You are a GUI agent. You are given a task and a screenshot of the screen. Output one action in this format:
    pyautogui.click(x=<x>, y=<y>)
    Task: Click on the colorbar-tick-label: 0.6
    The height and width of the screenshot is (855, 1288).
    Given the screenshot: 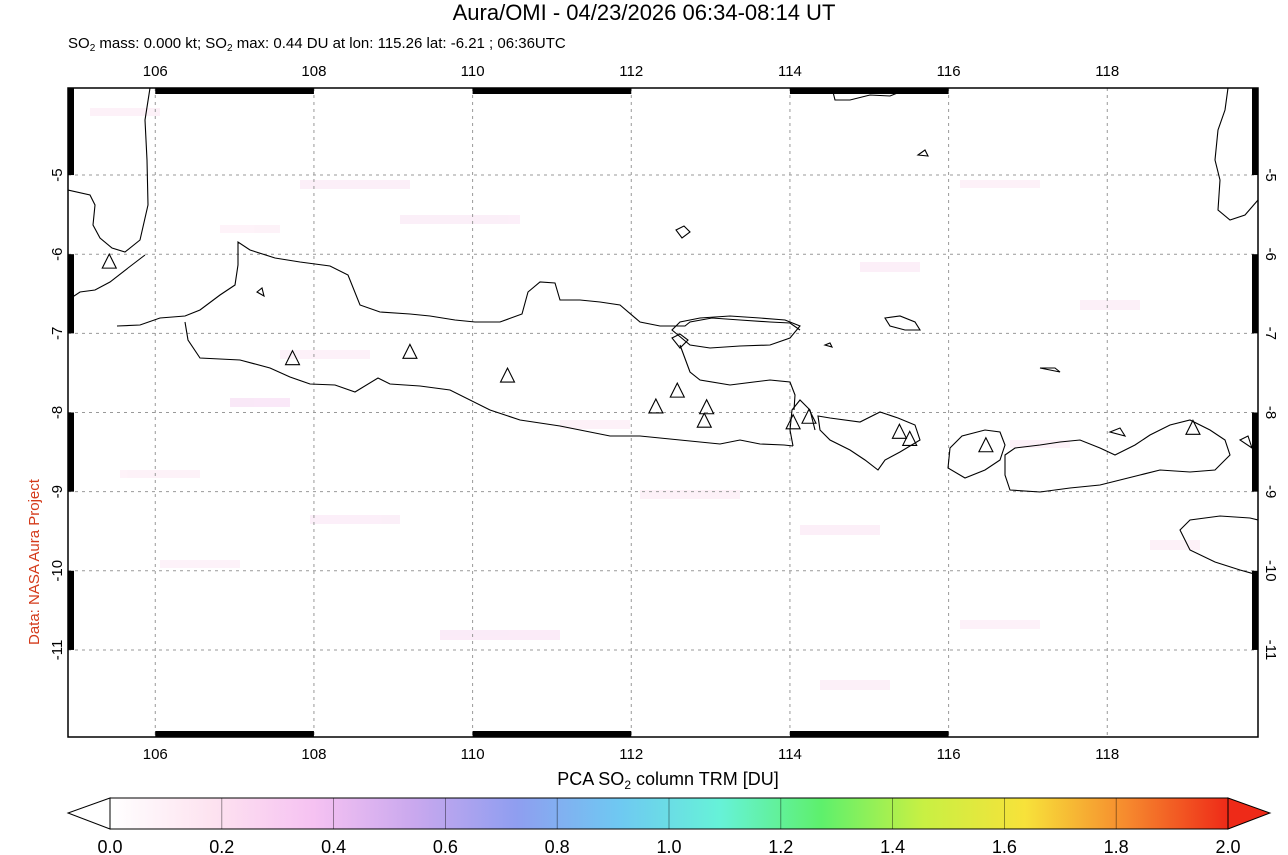 What is the action you would take?
    pyautogui.click(x=445, y=846)
    